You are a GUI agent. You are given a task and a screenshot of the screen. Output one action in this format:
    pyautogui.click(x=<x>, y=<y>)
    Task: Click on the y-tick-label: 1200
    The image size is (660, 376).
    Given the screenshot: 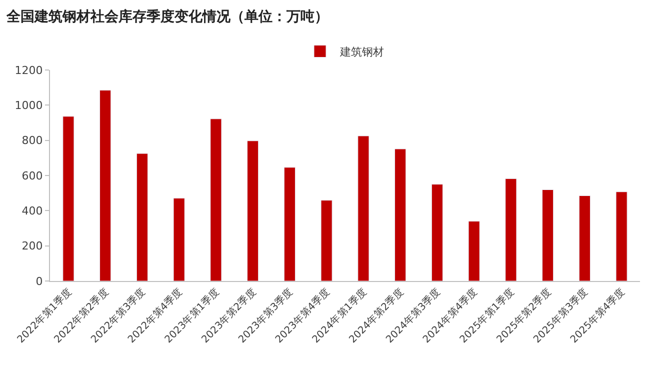 What is the action you would take?
    pyautogui.click(x=28, y=70)
    